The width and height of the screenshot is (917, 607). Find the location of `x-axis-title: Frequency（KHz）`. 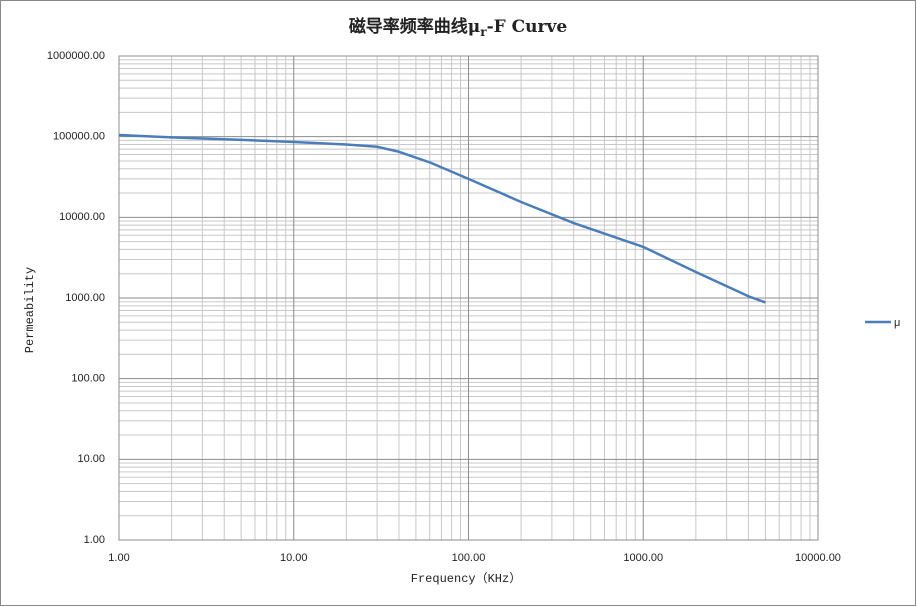

x-axis-title: Frequency（KHz） is located at coordinates (466, 578).